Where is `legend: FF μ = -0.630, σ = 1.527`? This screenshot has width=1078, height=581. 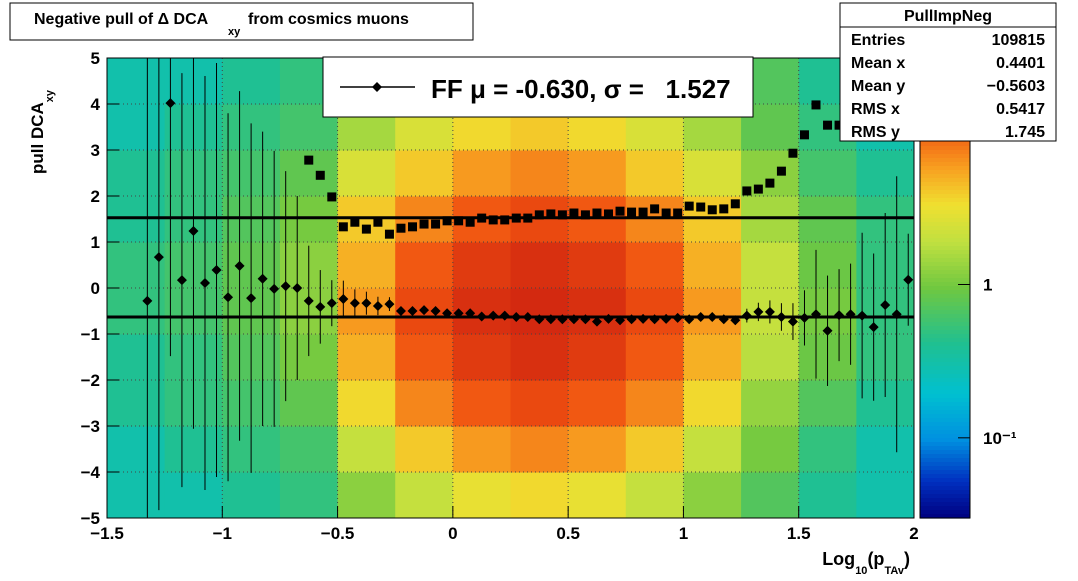
legend: FF μ = -0.630, σ = 1.527 is located at coordinates (538, 87).